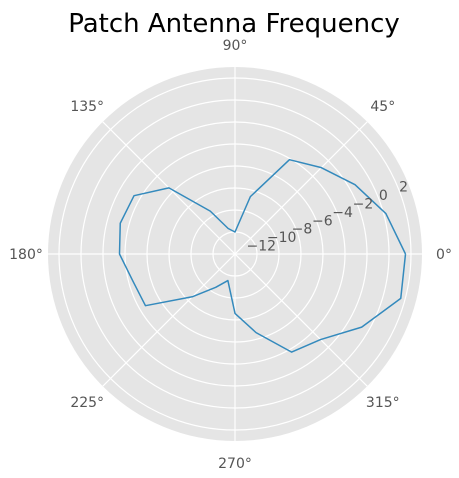 The image size is (459, 478). What do you see at coordinates (235, 46) in the screenshot?
I see `angle-tick-label: 90°` at bounding box center [235, 46].